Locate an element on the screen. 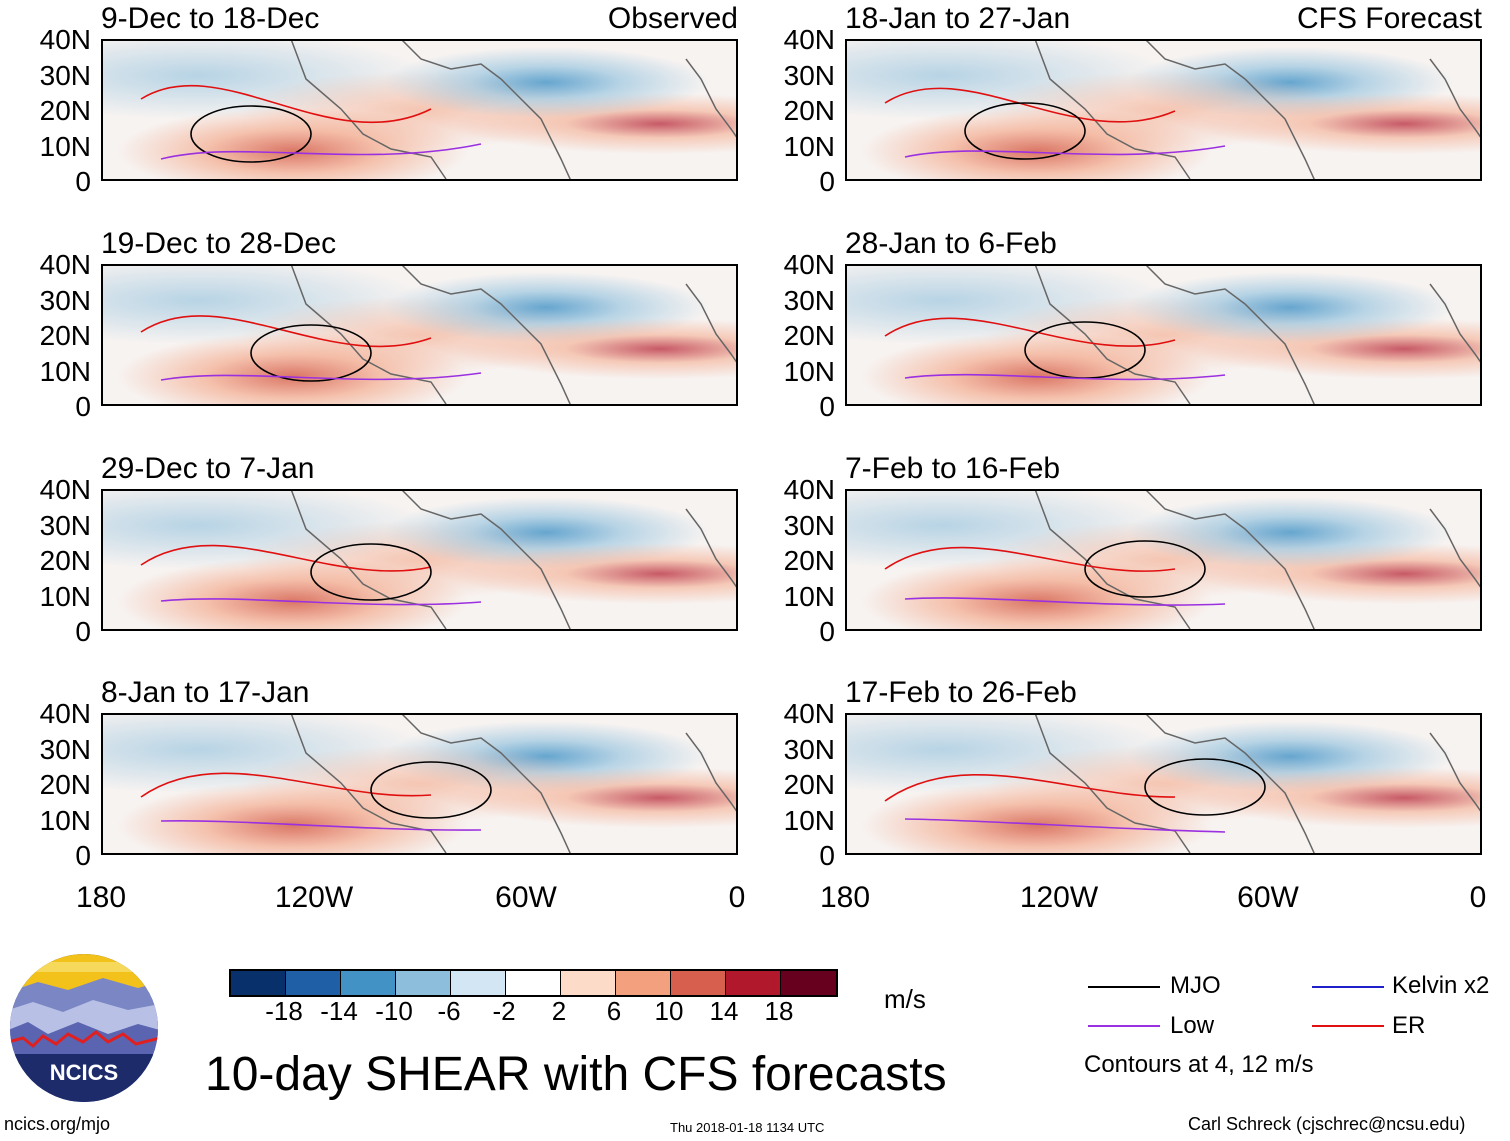  colorbar is located at coordinates (533, 983).